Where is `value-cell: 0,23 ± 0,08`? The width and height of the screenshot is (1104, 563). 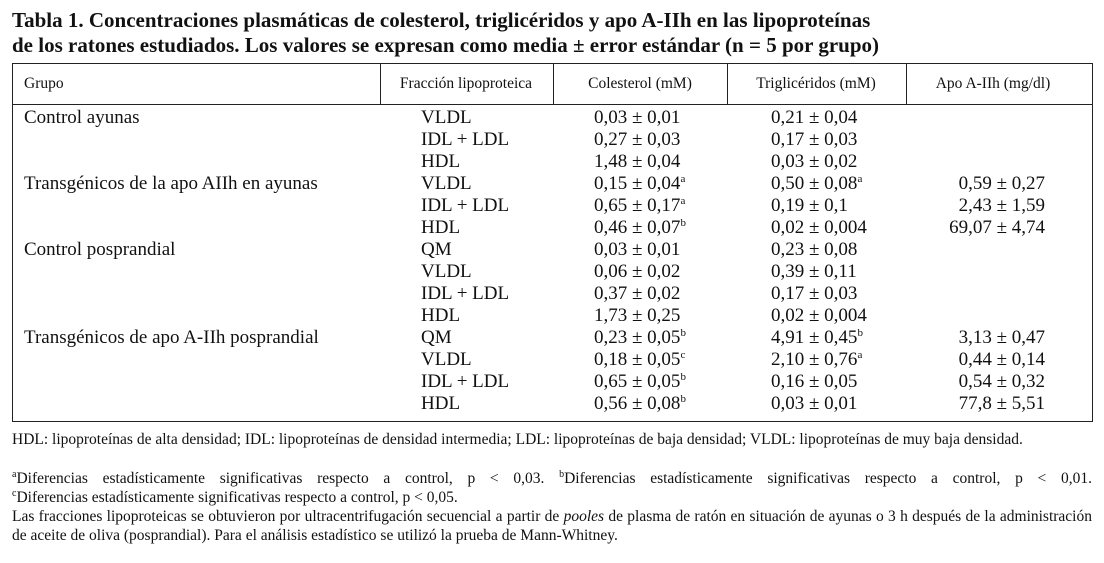 value-cell: 0,23 ± 0,08 is located at coordinates (814, 250).